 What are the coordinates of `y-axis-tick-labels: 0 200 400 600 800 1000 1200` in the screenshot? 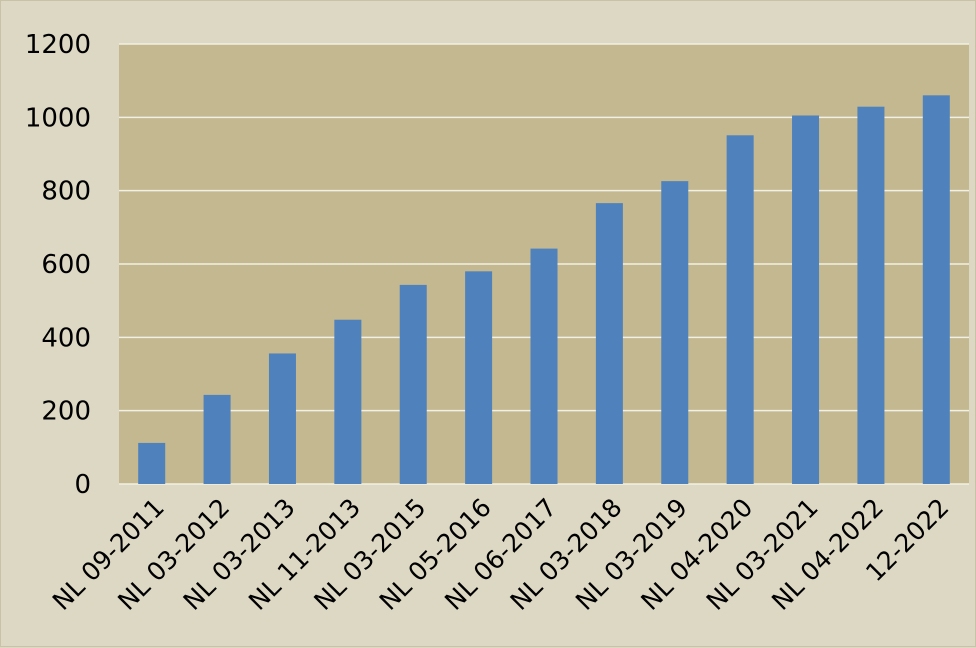 It's located at (58, 265).